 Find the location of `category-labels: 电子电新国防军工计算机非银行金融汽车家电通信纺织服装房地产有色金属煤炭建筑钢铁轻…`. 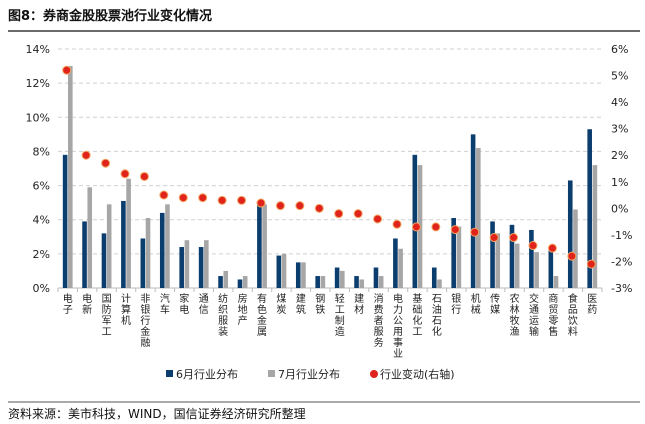

category-labels: 电子电新国防军工计算机非银行金融汽车家电通信纺织服装房地产有色金属煤炭建筑钢铁轻… is located at coordinates (330, 326).